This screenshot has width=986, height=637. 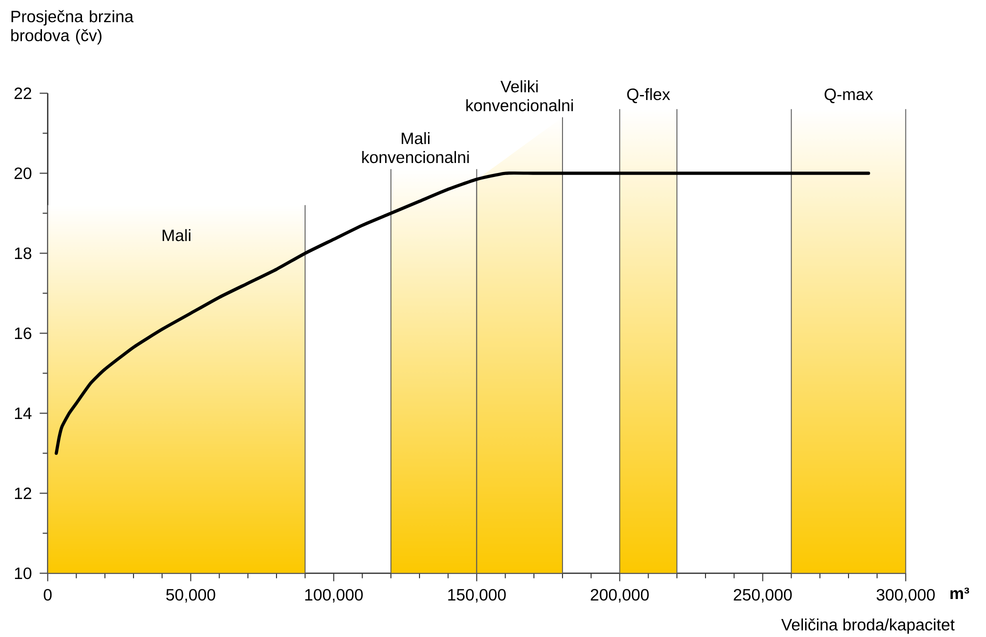 I want to click on y-tick-label: 22, so click(x=23, y=94).